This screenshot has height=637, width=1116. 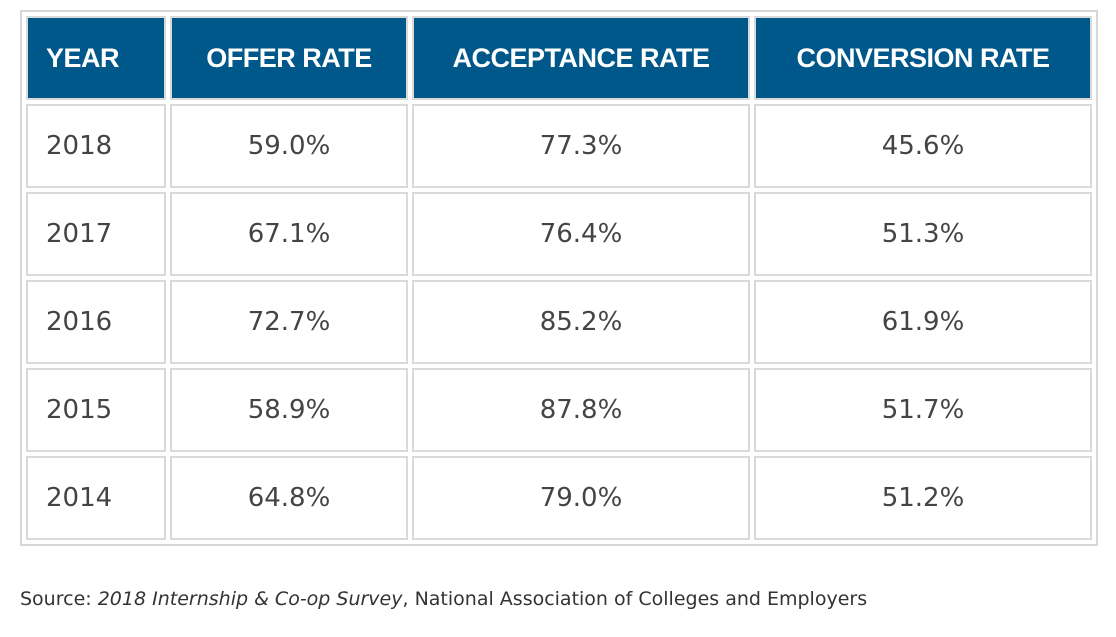 What do you see at coordinates (96, 58) in the screenshot?
I see `header-cell: YEAR` at bounding box center [96, 58].